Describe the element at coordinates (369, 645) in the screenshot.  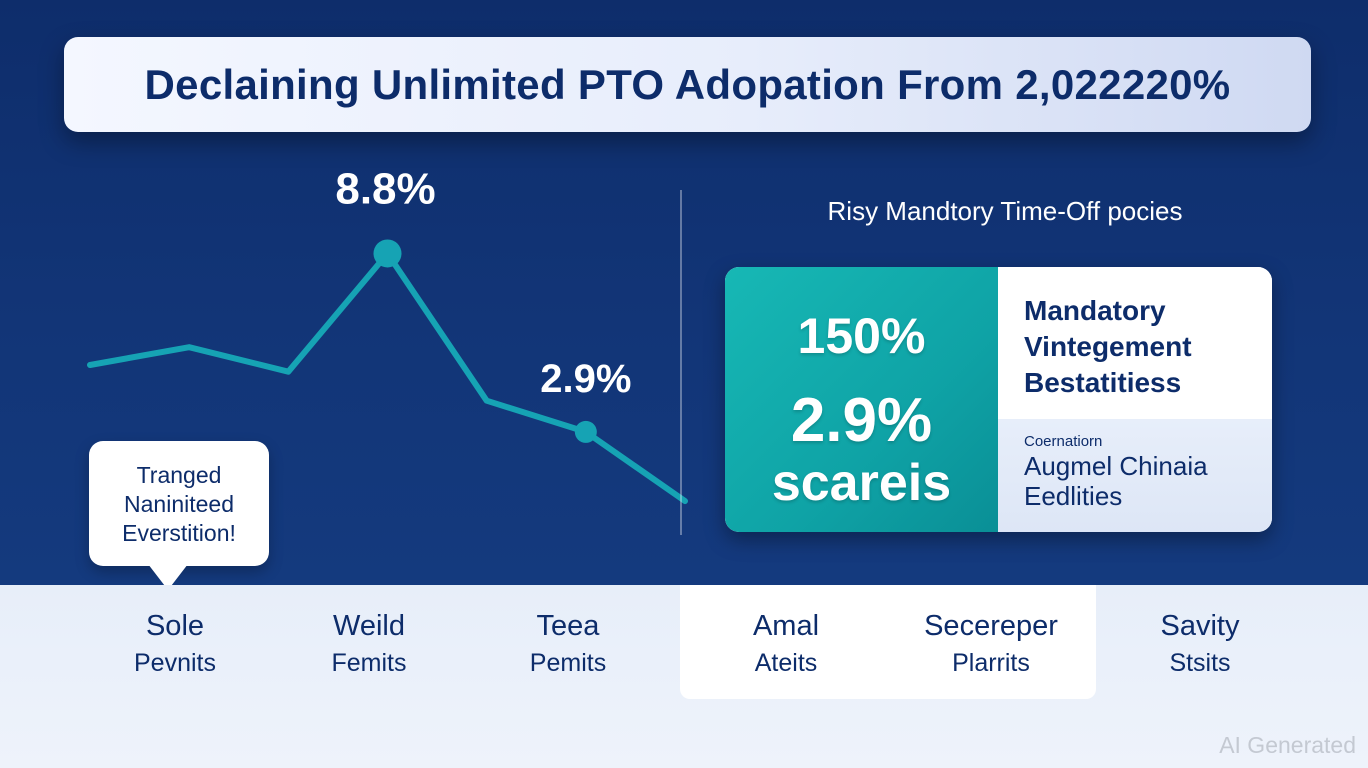
I see `category-item: Weild Femits` at that location.